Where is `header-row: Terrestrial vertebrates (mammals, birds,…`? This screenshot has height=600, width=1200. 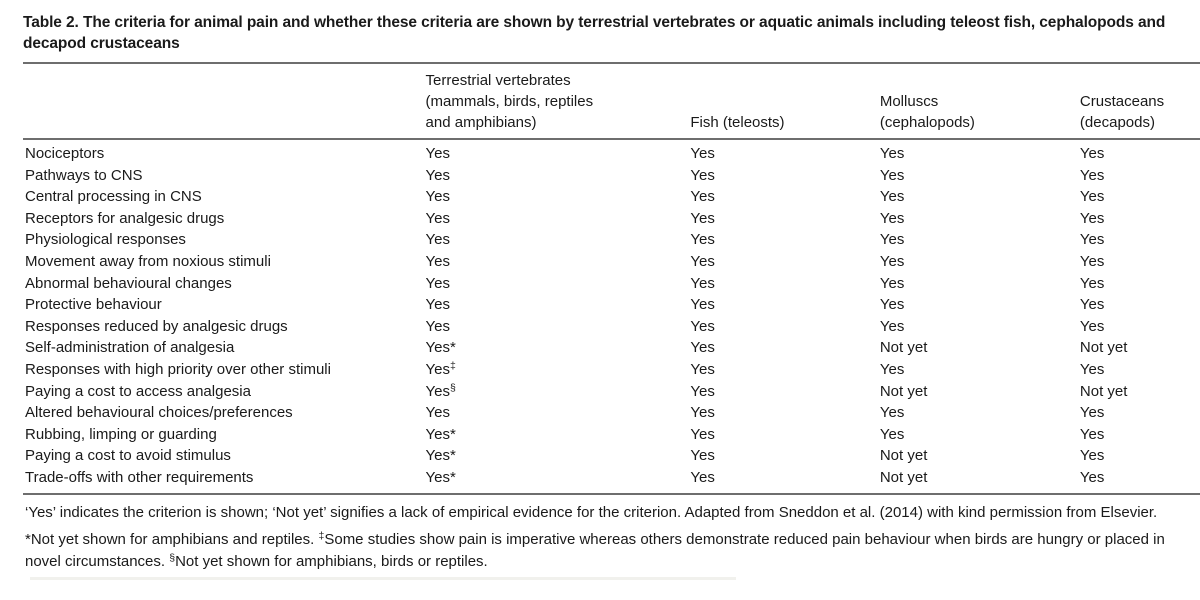 header-row: Terrestrial vertebrates (mammals, birds,… is located at coordinates (611, 101).